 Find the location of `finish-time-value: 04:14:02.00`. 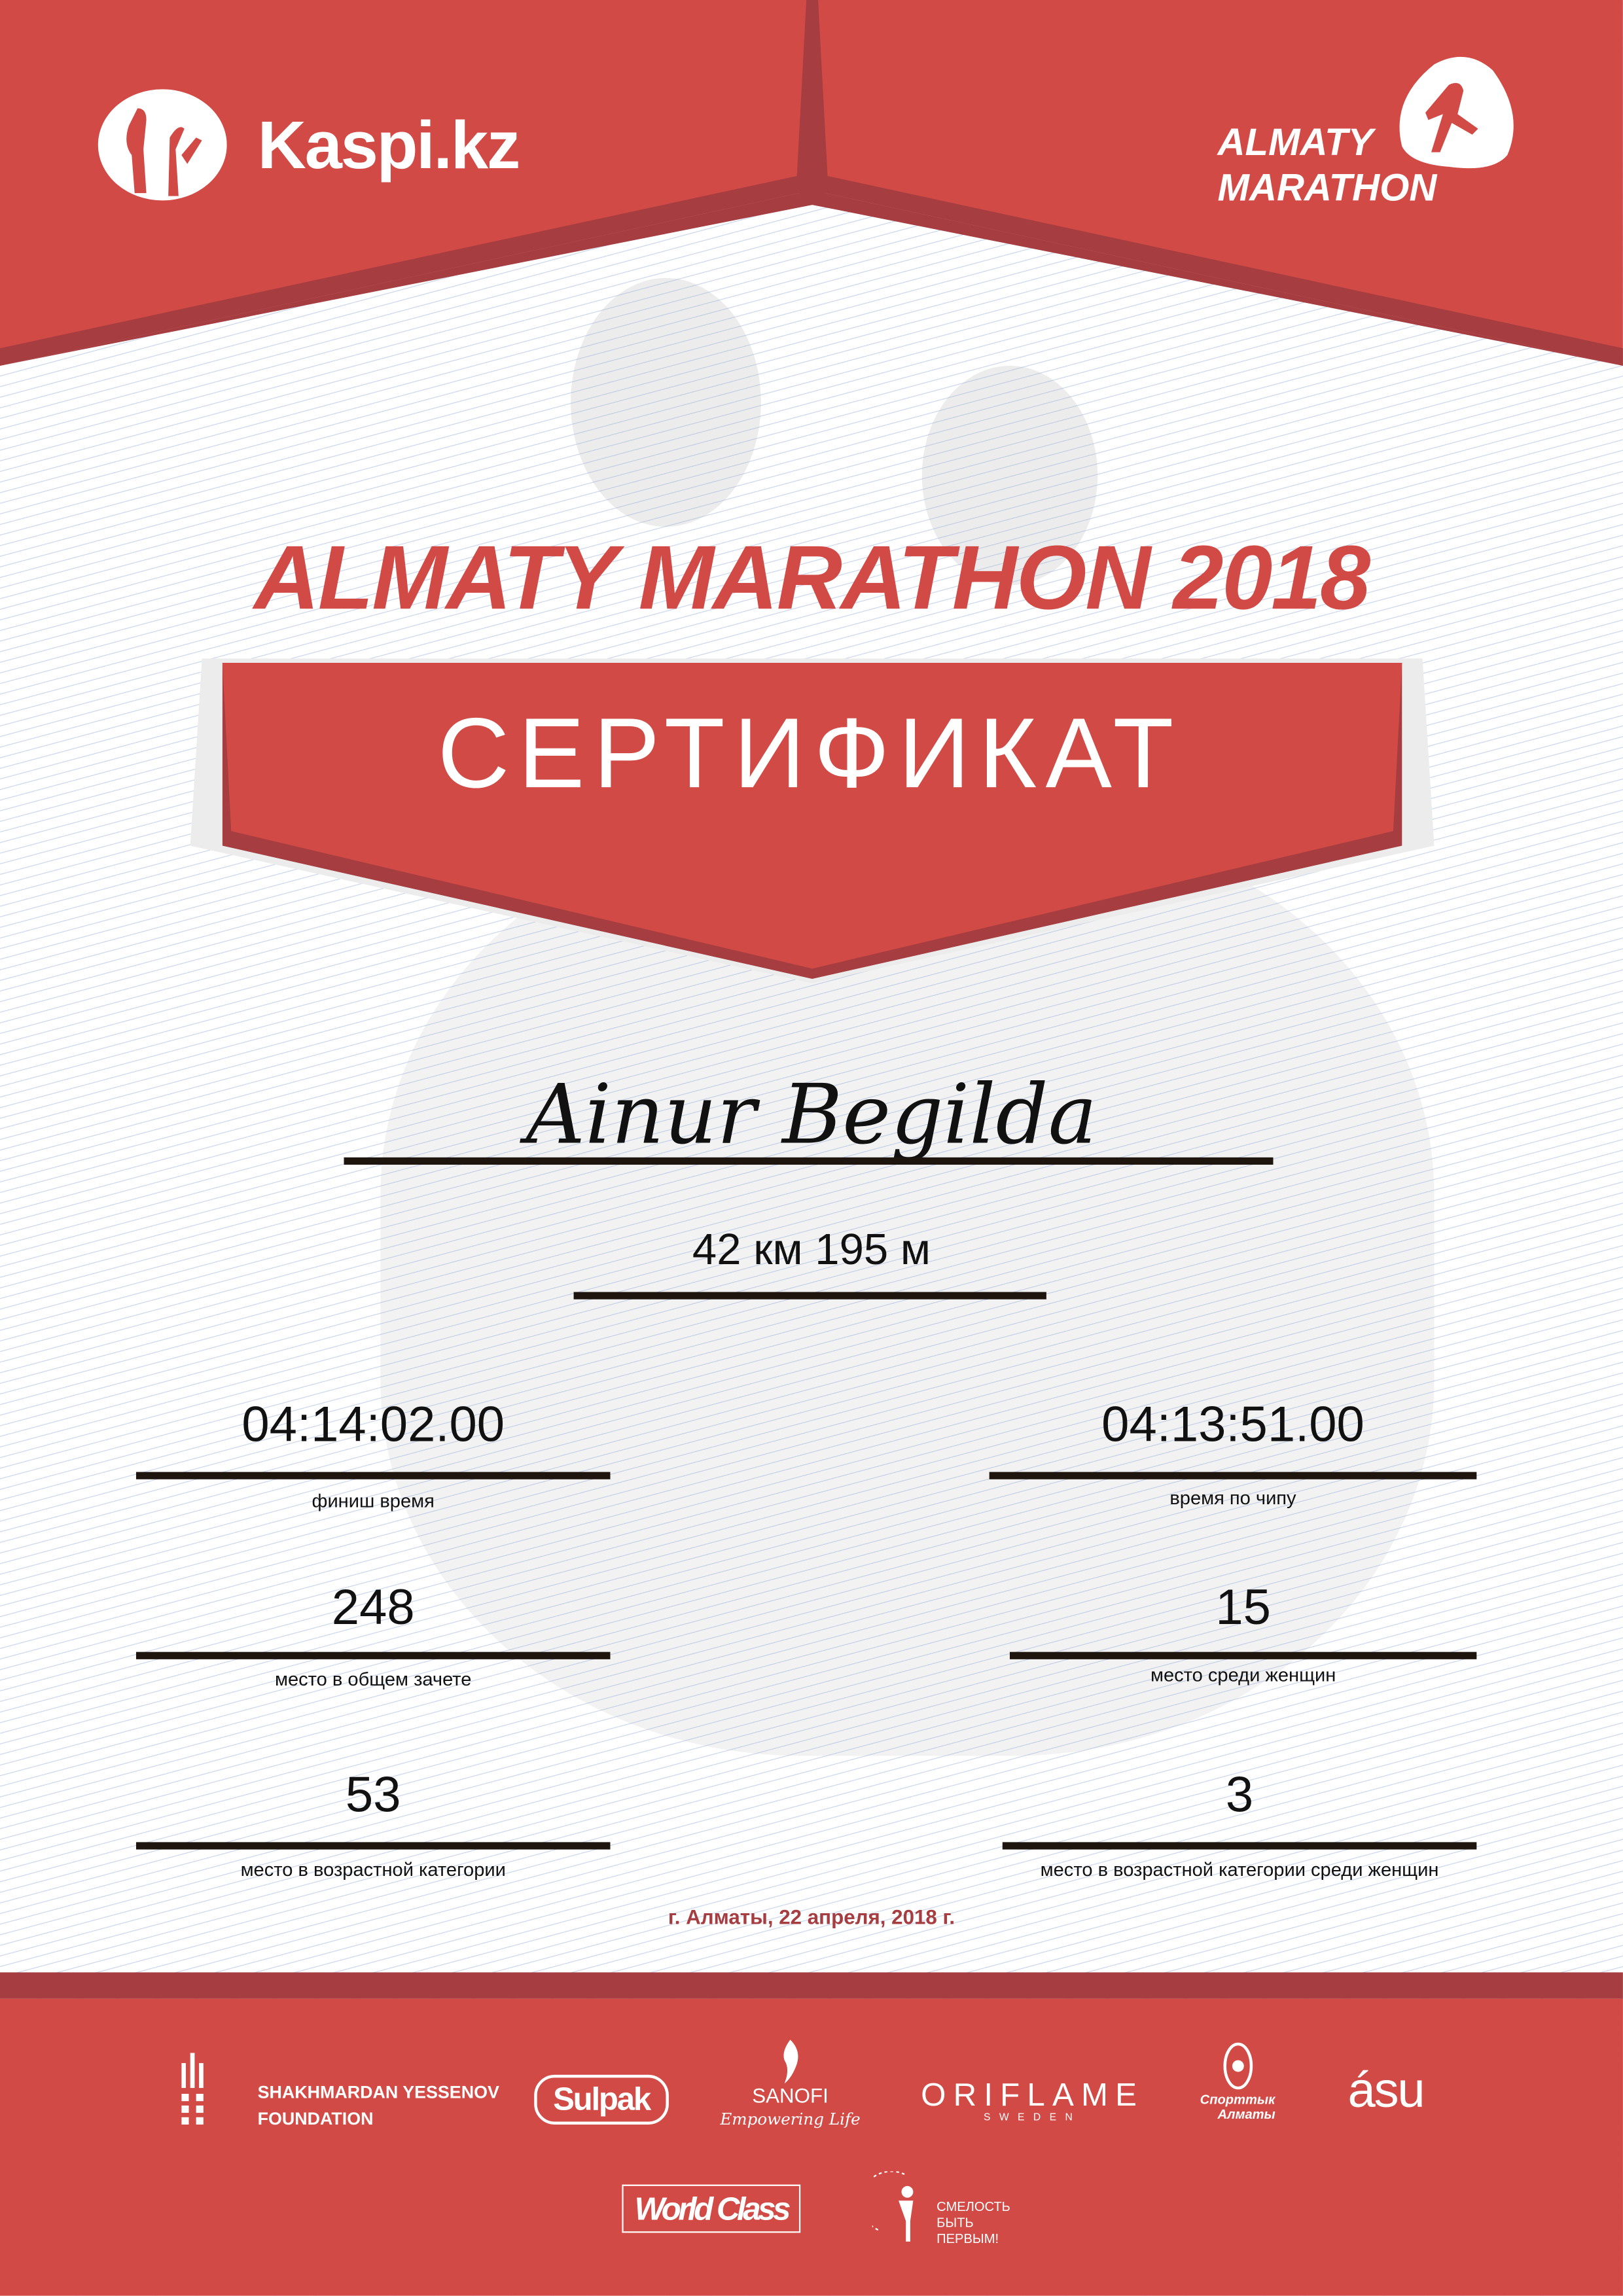

finish-time-value: 04:14:02.00 is located at coordinates (373, 1425).